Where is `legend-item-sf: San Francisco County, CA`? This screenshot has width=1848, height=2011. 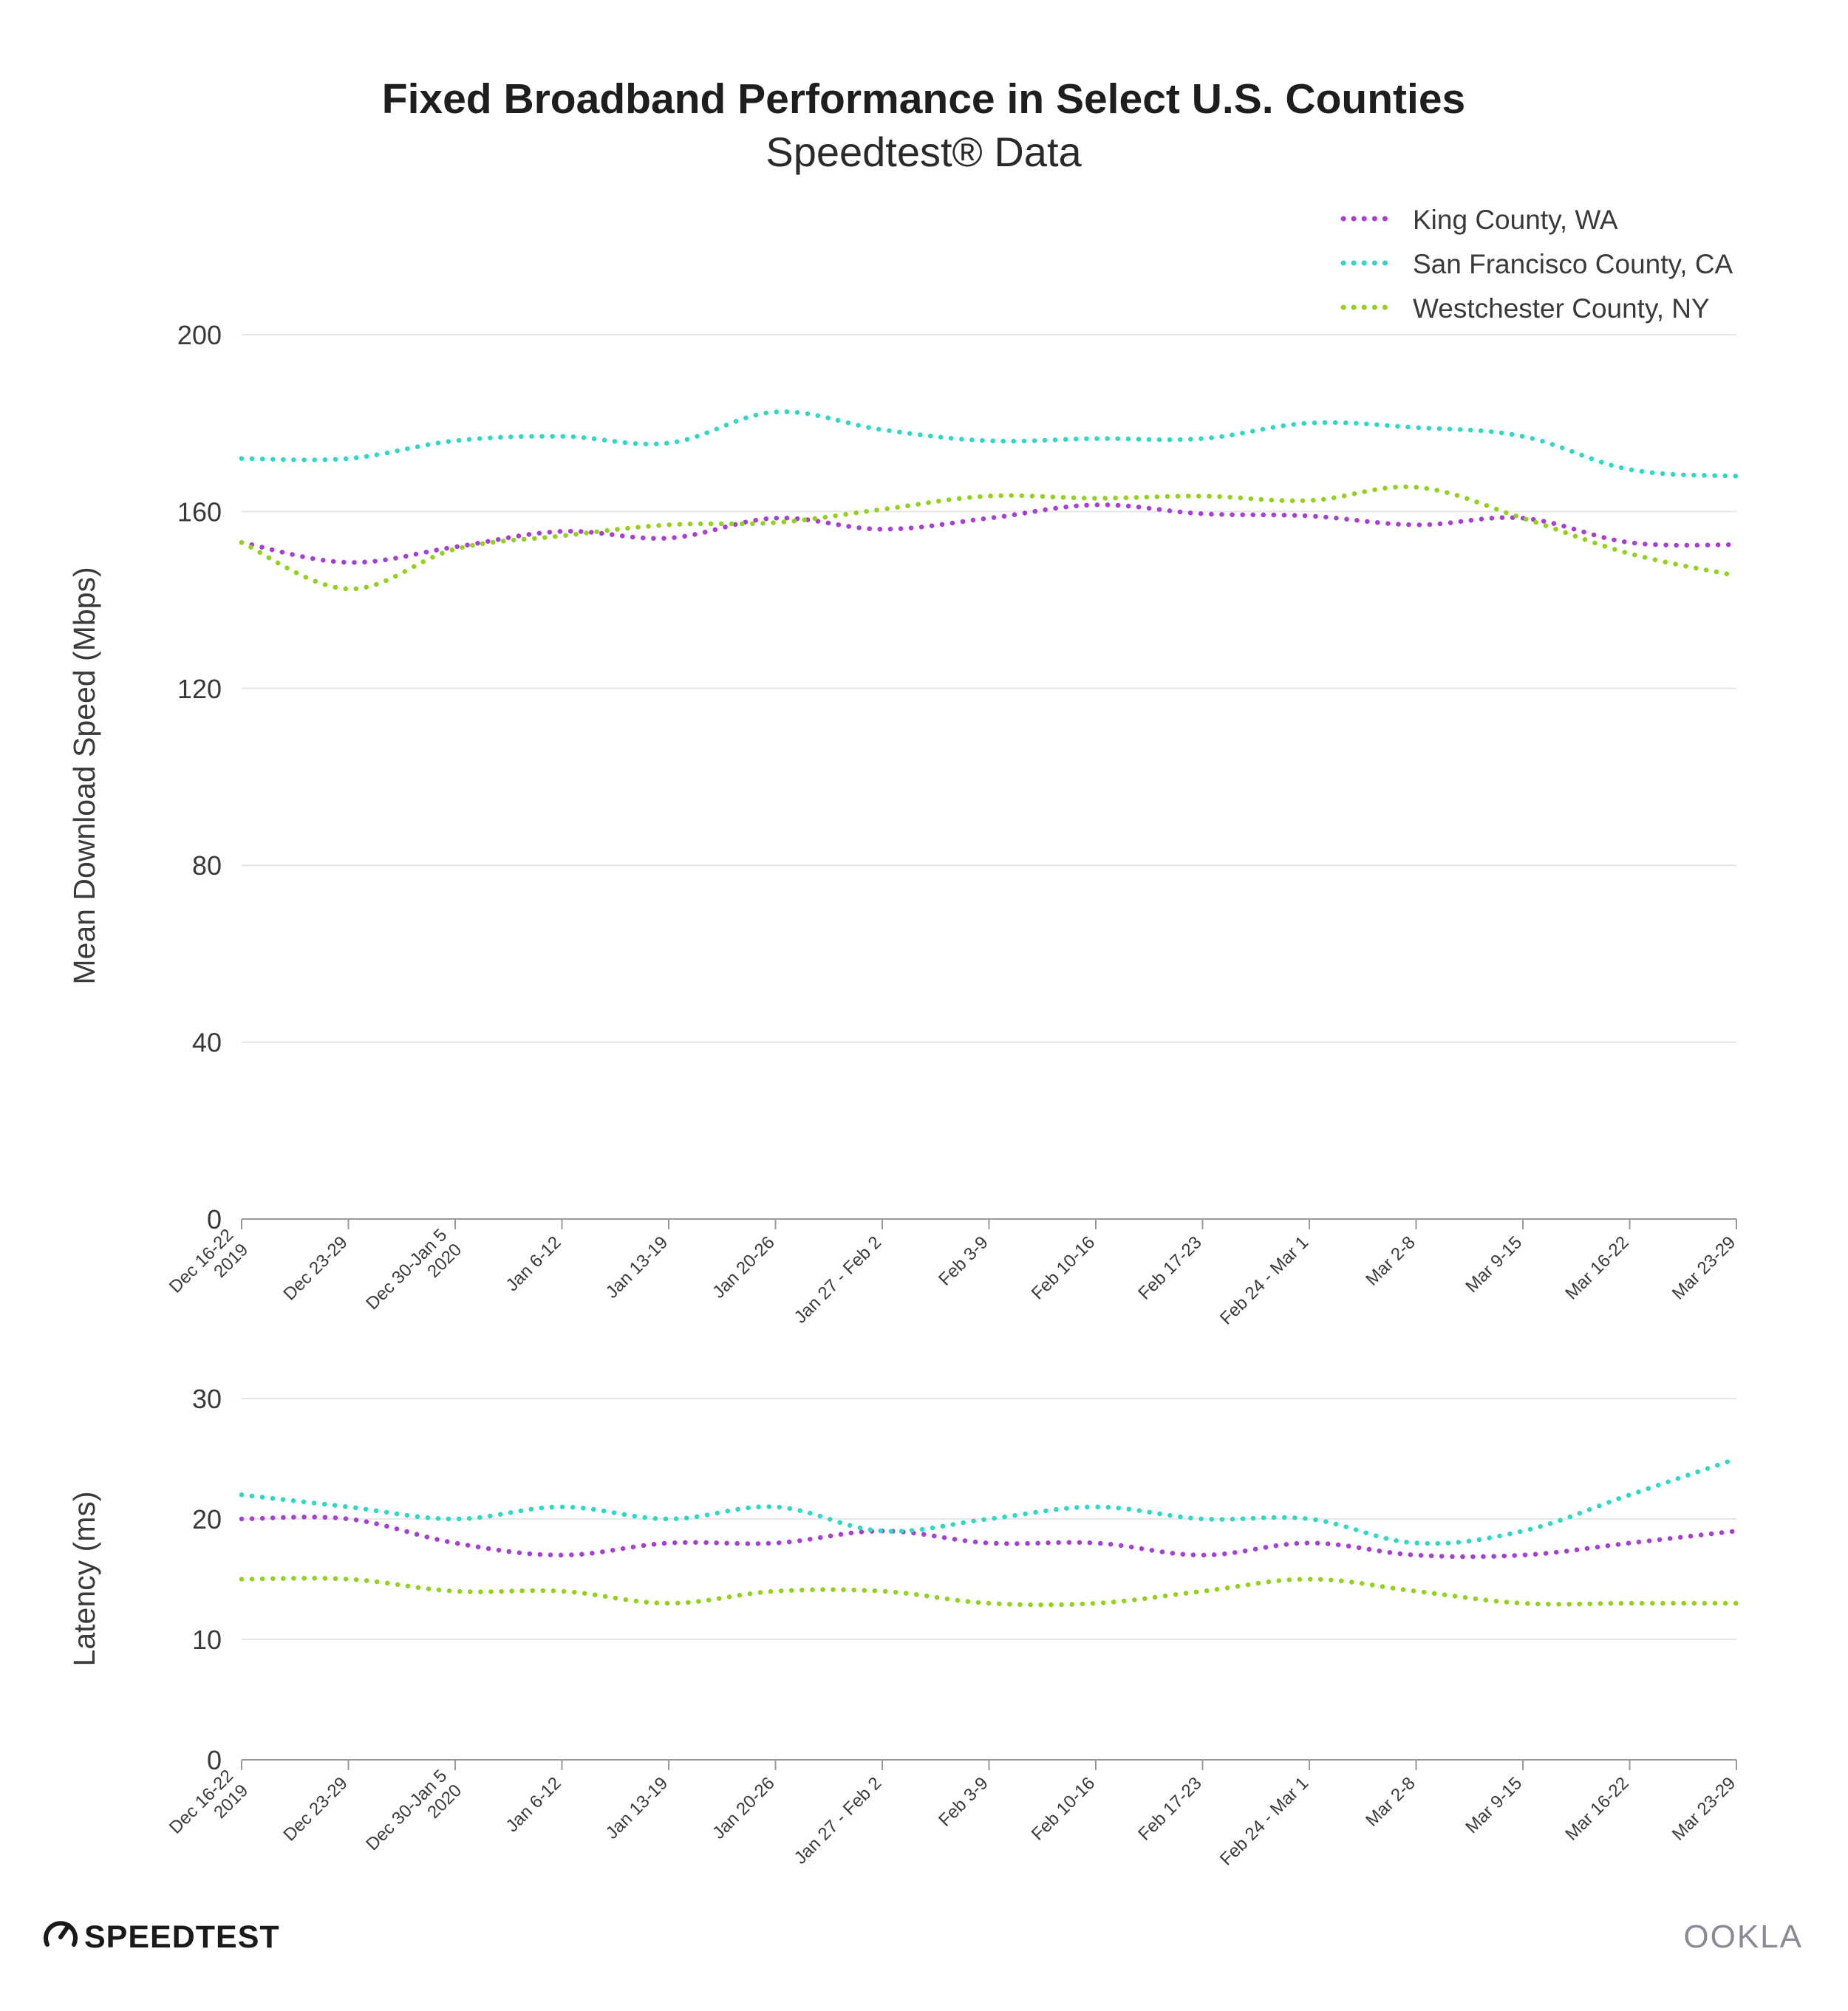
legend-item-sf: San Francisco County, CA is located at coordinates (1536, 264).